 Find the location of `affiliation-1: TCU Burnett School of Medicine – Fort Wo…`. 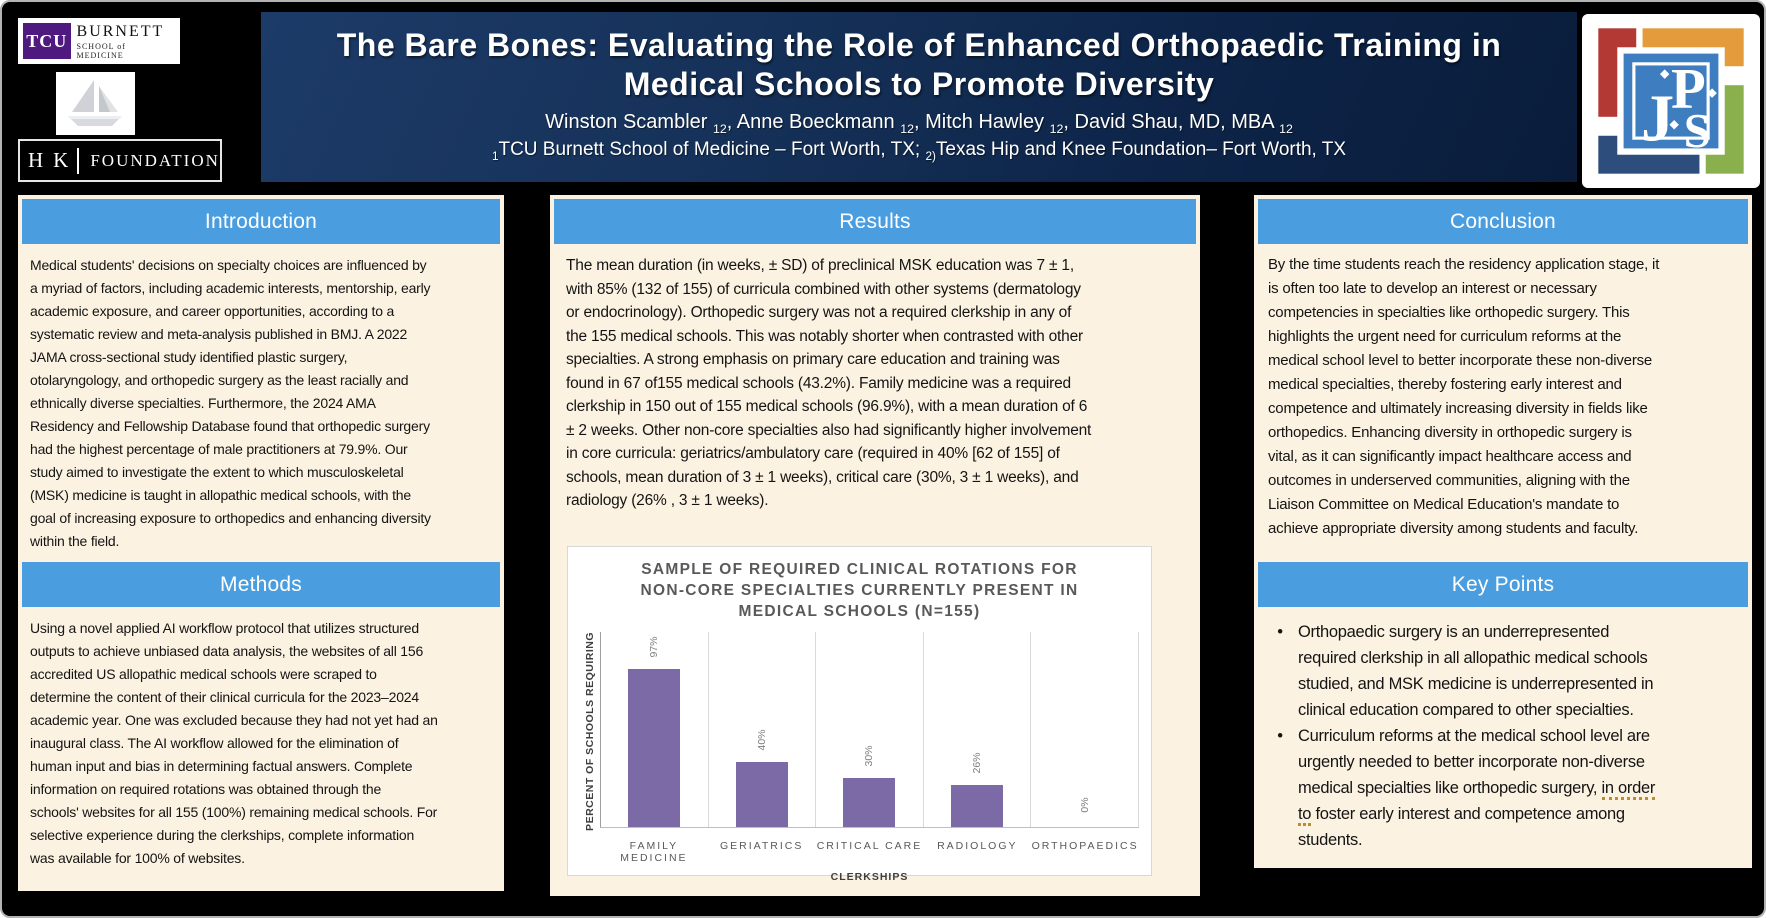

affiliation-1: TCU Burnett School of Medicine – Fort Wo… is located at coordinates (712, 149).